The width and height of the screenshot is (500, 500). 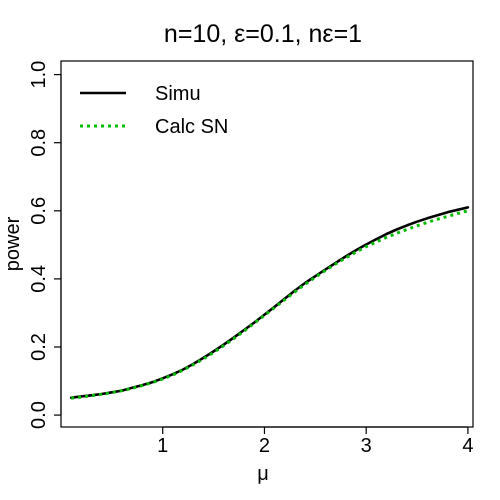 What do you see at coordinates (154, 110) in the screenshot?
I see `legend: Simu Calc SN` at bounding box center [154, 110].